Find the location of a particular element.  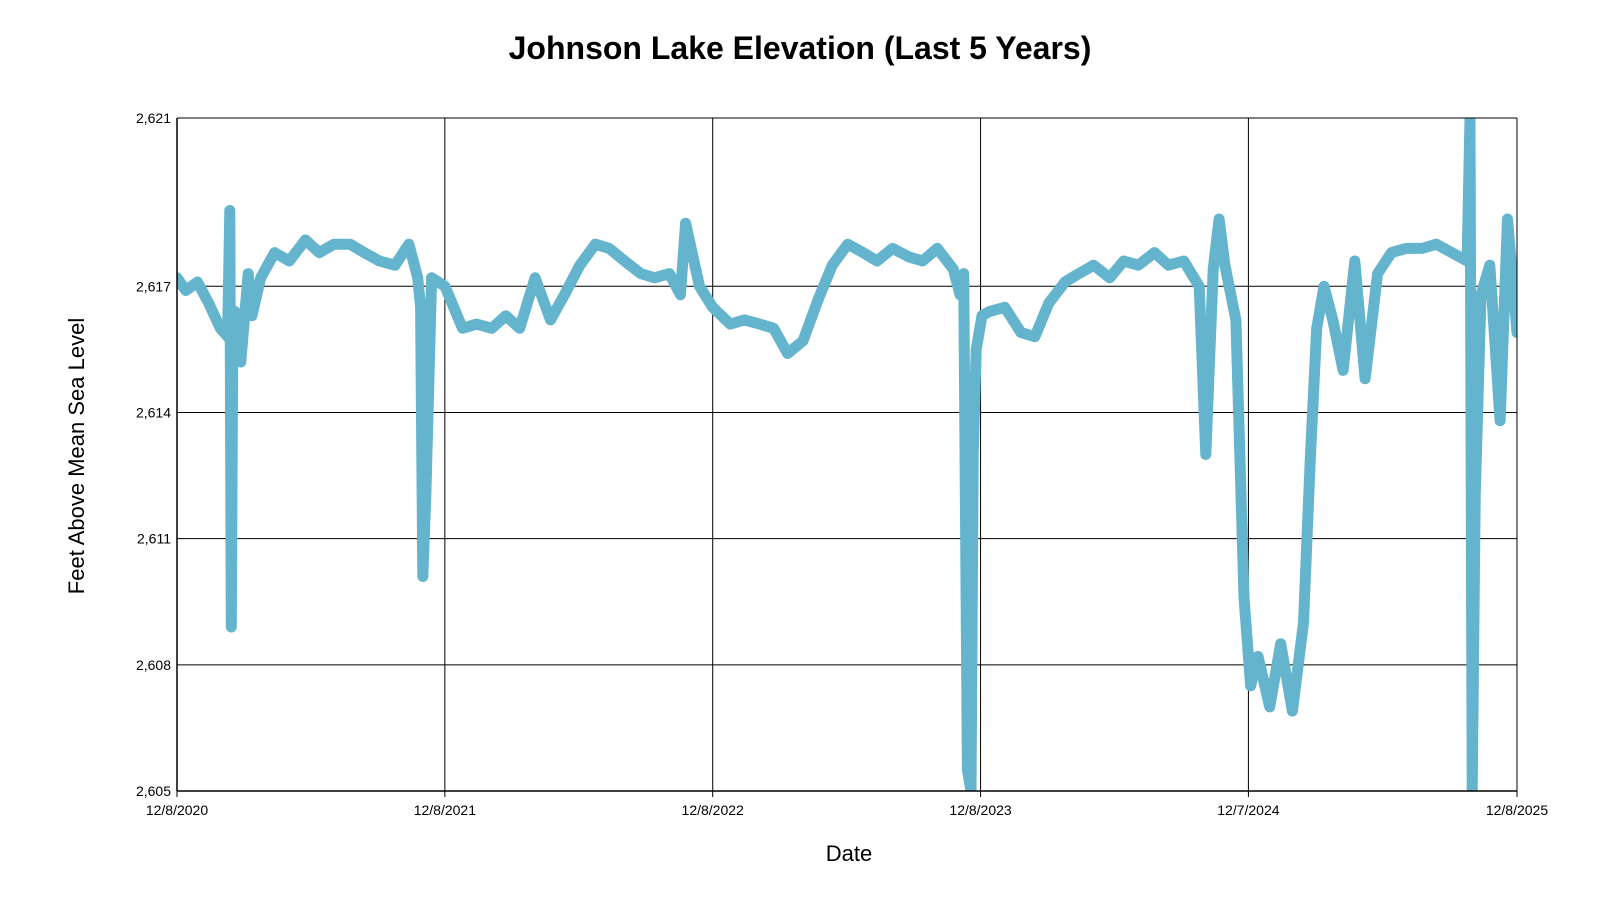

y-tick-label: 2,614 is located at coordinates (153, 412).